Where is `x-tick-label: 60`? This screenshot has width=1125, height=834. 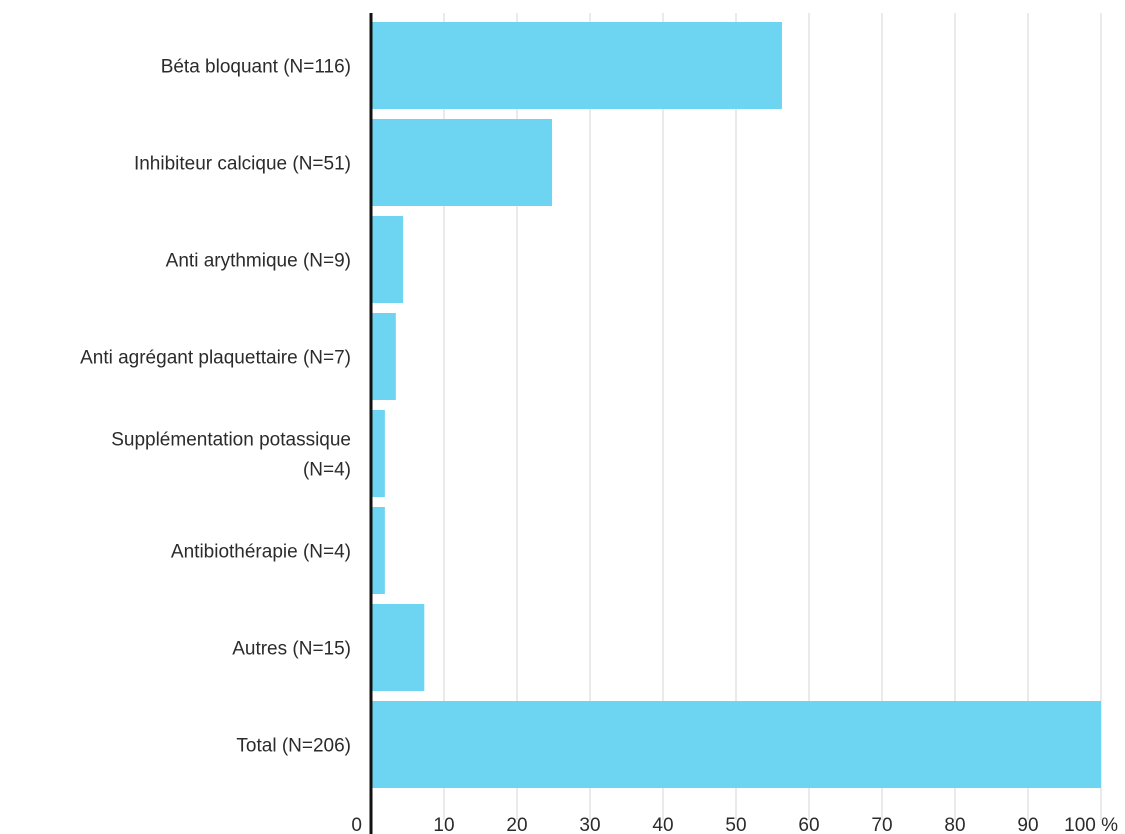 x-tick-label: 60 is located at coordinates (808, 824).